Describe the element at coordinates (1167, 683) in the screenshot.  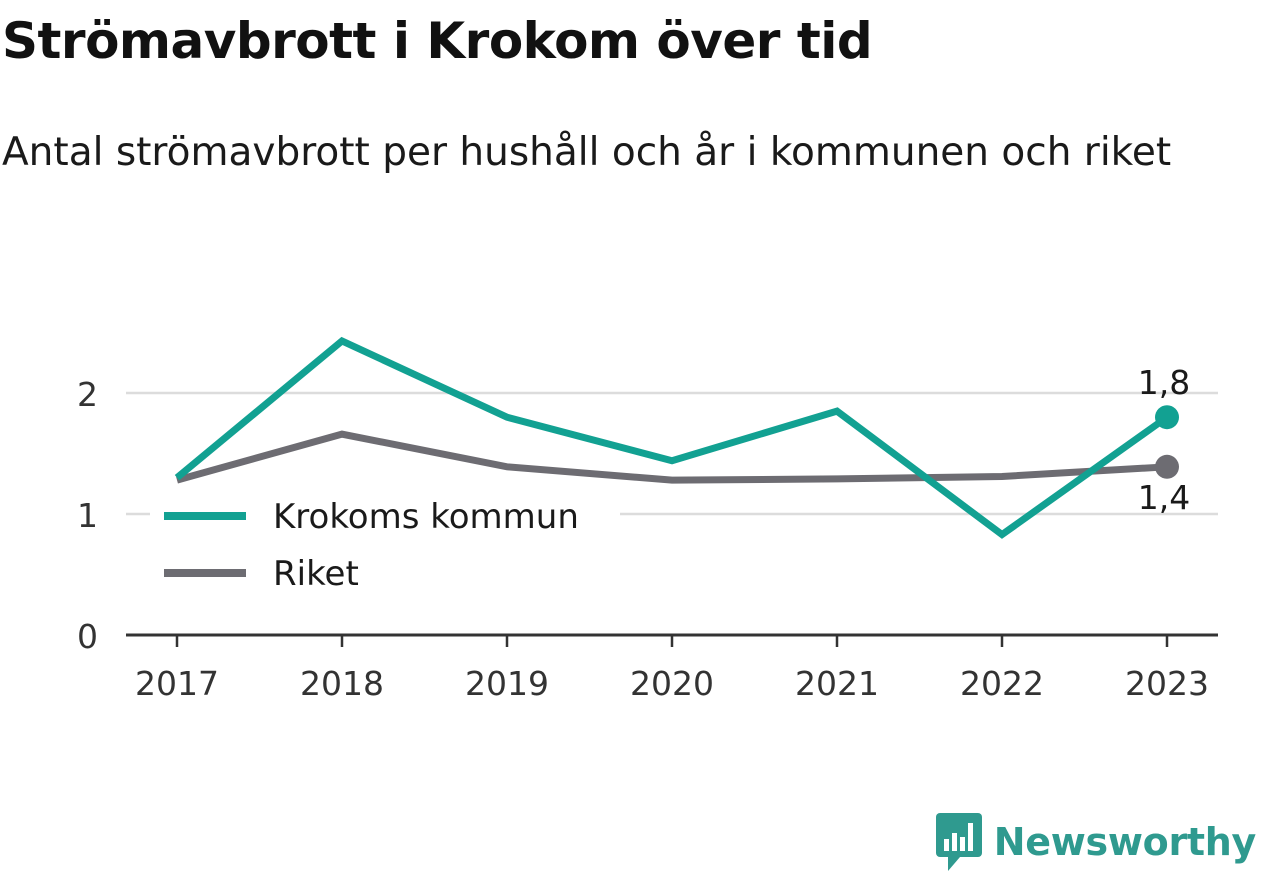
I see `x-tick-label: 2023` at that location.